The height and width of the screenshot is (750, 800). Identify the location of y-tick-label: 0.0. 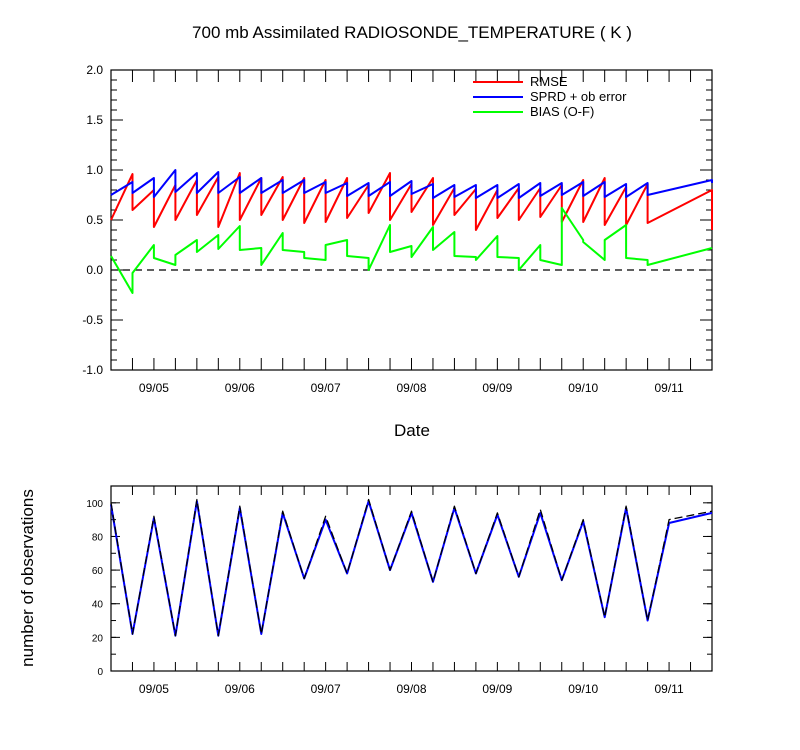
(94, 270).